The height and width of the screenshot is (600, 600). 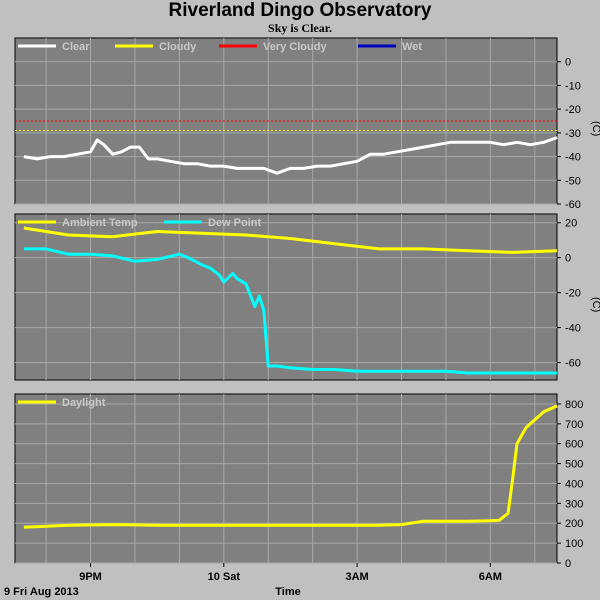 I want to click on x-tick-label: 3AM, so click(x=356, y=577).